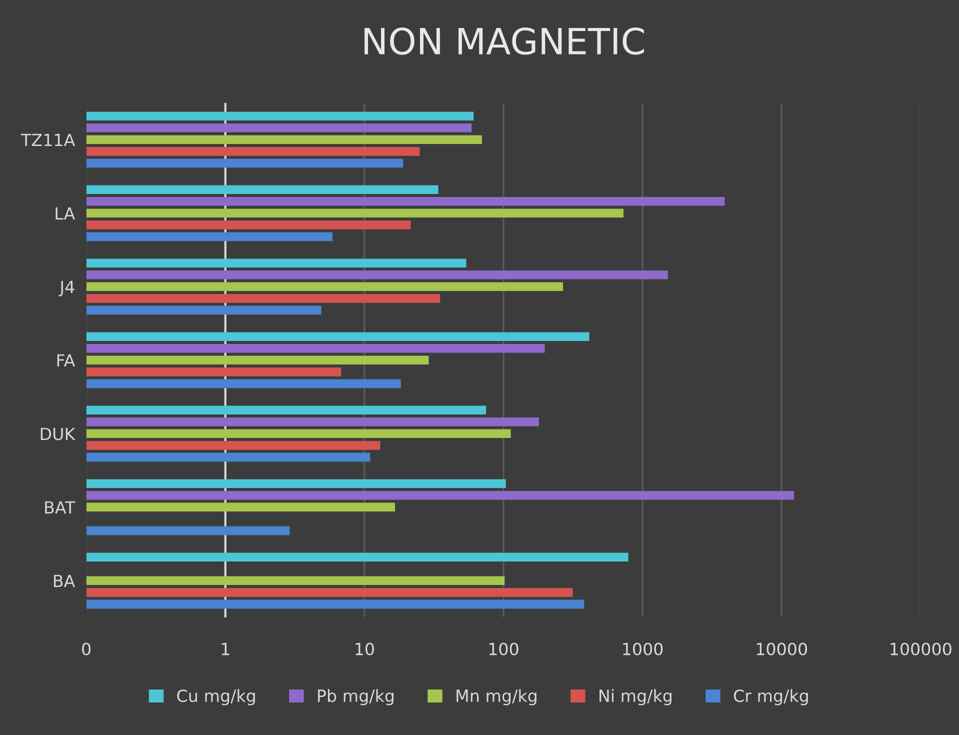 The height and width of the screenshot is (735, 959). Describe the element at coordinates (503, 649) in the screenshot. I see `x-tick-label: 100` at that location.